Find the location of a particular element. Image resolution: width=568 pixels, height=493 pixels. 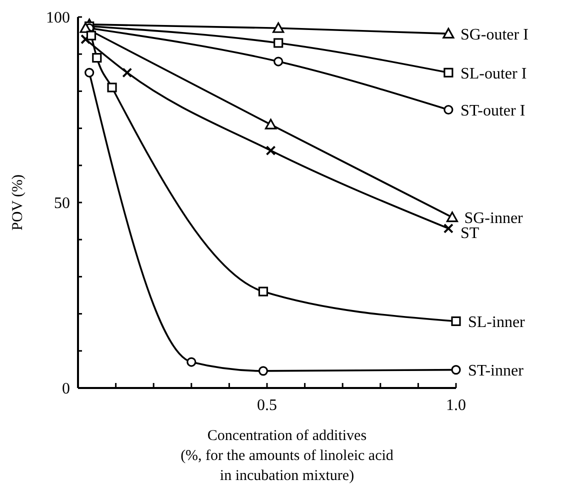

series-label: SL-inner is located at coordinates (497, 322).